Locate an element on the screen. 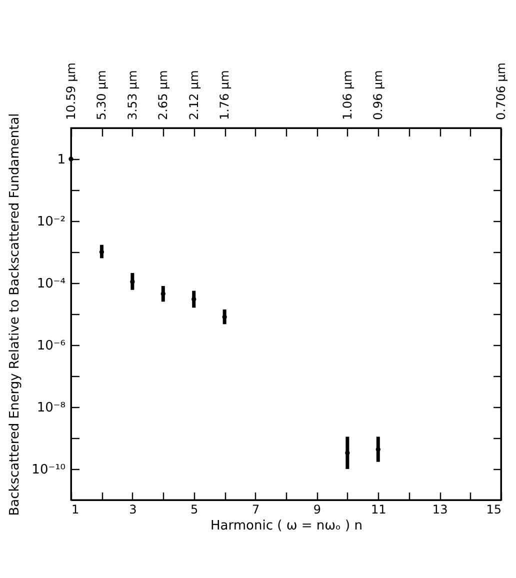 This screenshot has width=516, height=578. y-tick-label: 10⁻² is located at coordinates (51, 222).